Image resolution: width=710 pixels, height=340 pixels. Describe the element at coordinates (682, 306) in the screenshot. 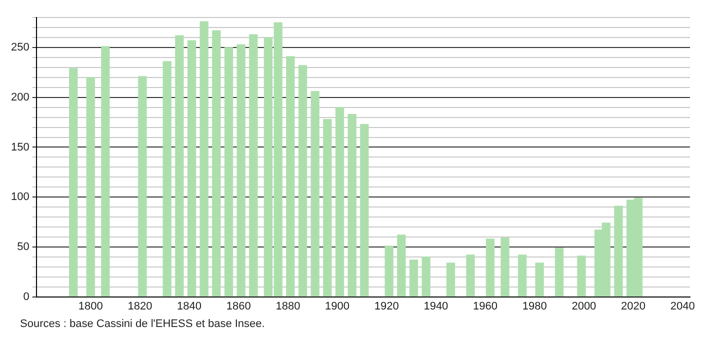

I see `x-tick-label: 2040` at that location.